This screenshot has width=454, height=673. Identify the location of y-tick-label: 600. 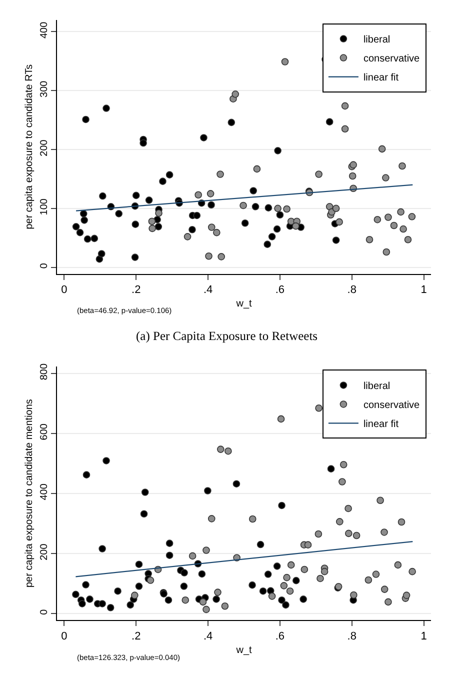
(44, 431).